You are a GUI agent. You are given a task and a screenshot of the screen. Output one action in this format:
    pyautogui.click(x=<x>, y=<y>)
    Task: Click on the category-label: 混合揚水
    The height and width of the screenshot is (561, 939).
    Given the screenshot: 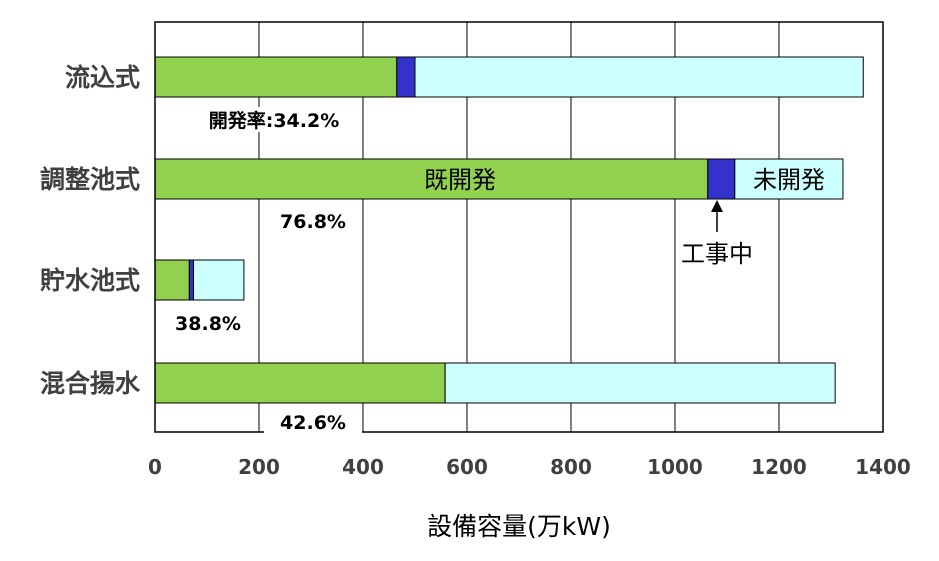 What is the action you would take?
    pyautogui.click(x=90, y=383)
    